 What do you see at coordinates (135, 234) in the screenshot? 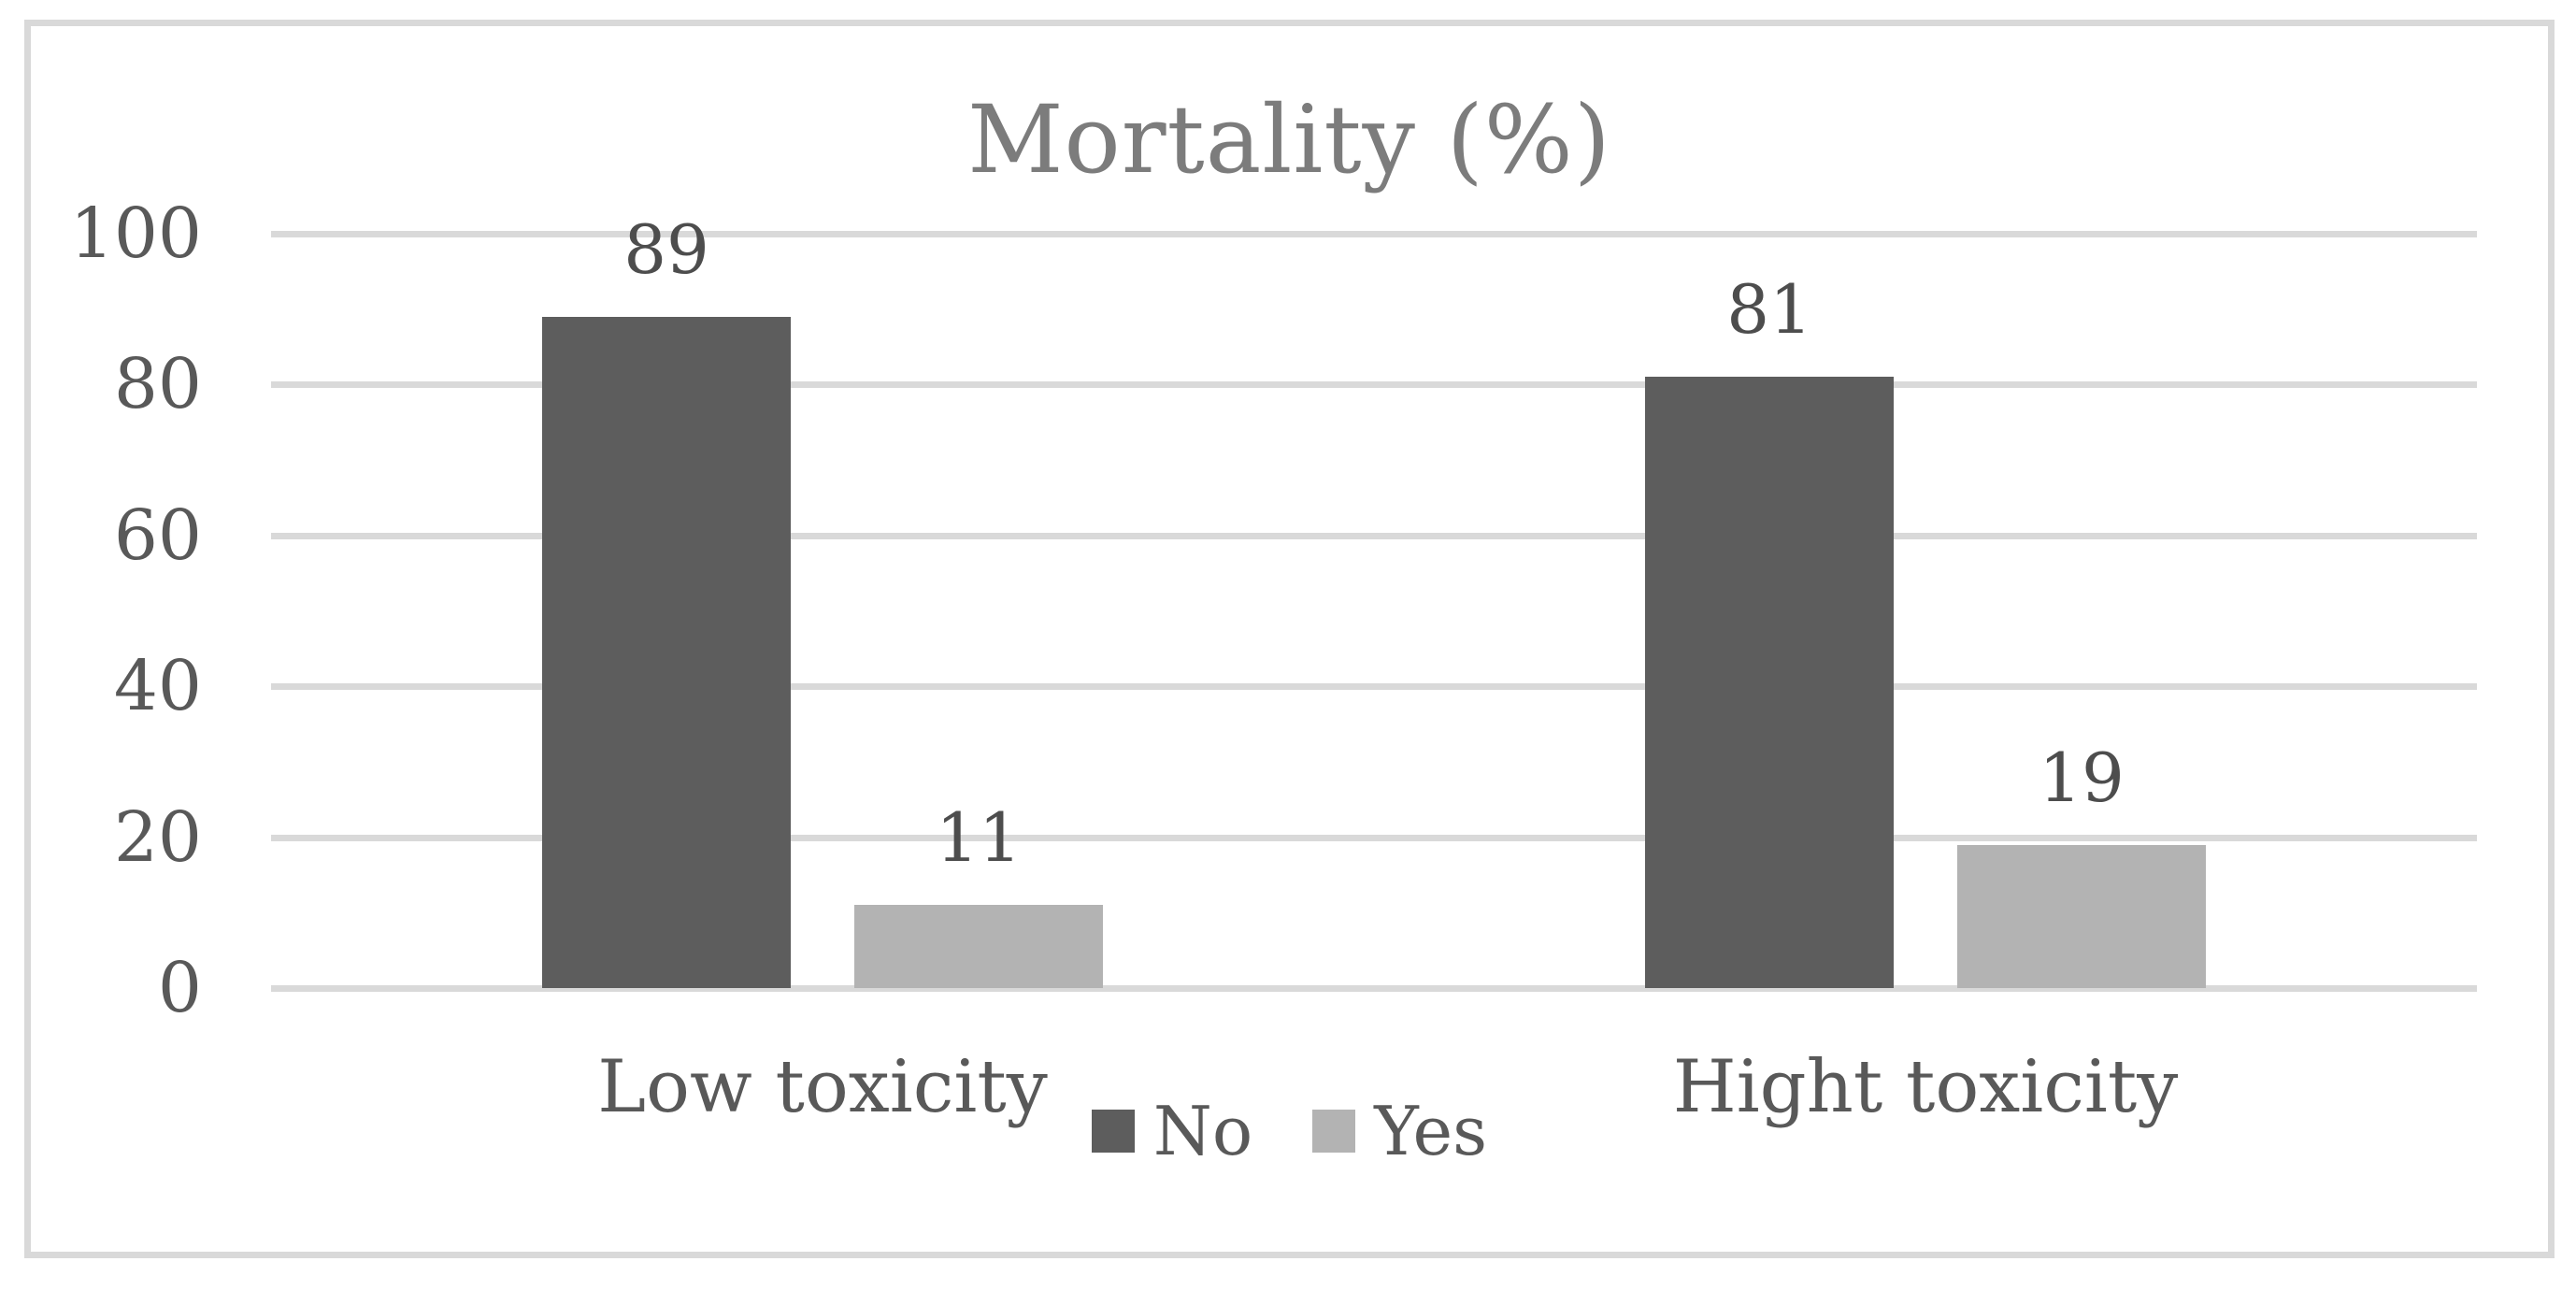
I see `y-axis-tick-label-100: 100` at bounding box center [135, 234].